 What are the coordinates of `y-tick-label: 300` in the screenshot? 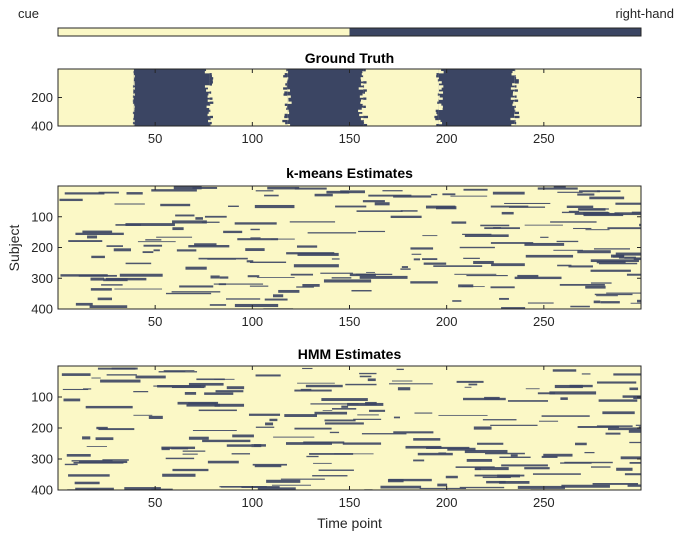 It's located at (42, 278).